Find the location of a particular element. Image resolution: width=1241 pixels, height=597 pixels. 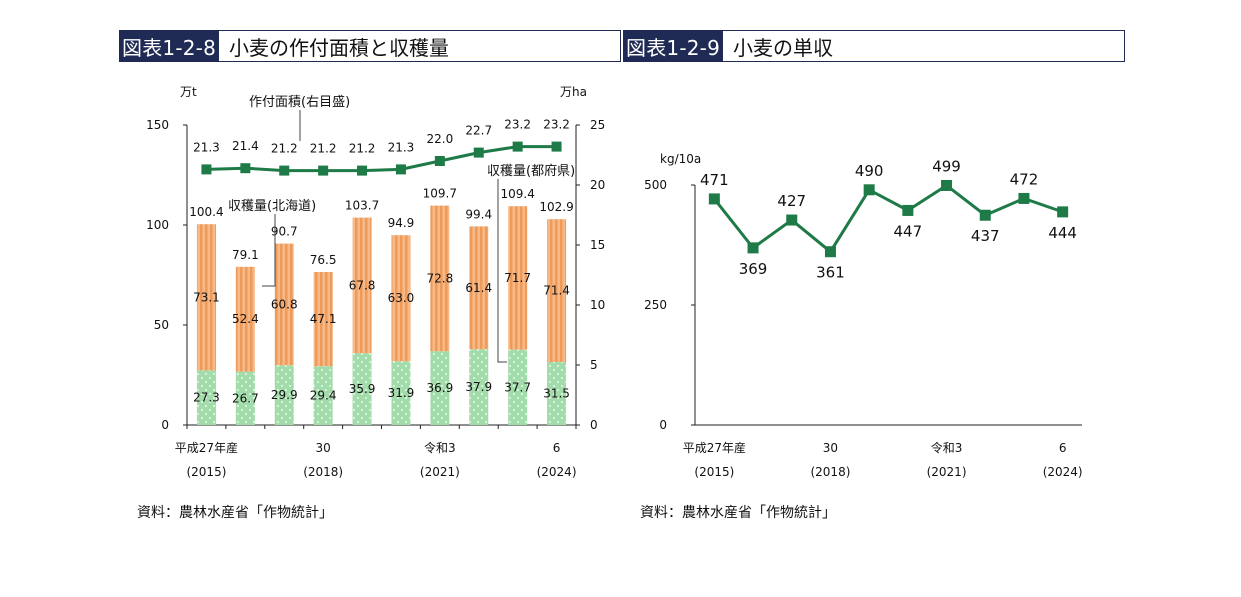

bar-hokkaido-label: 26.7 is located at coordinates (245, 398).